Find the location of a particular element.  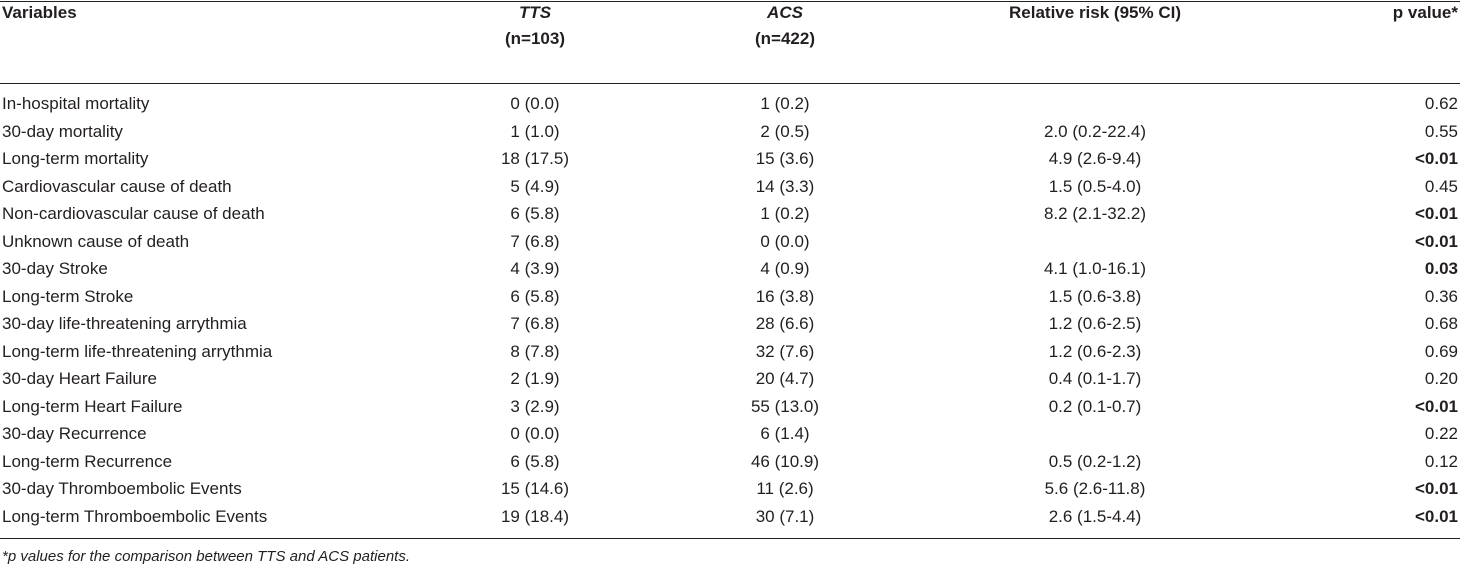

cell-relative-risk: 4.9 (2.6-9.4) is located at coordinates (1095, 158).